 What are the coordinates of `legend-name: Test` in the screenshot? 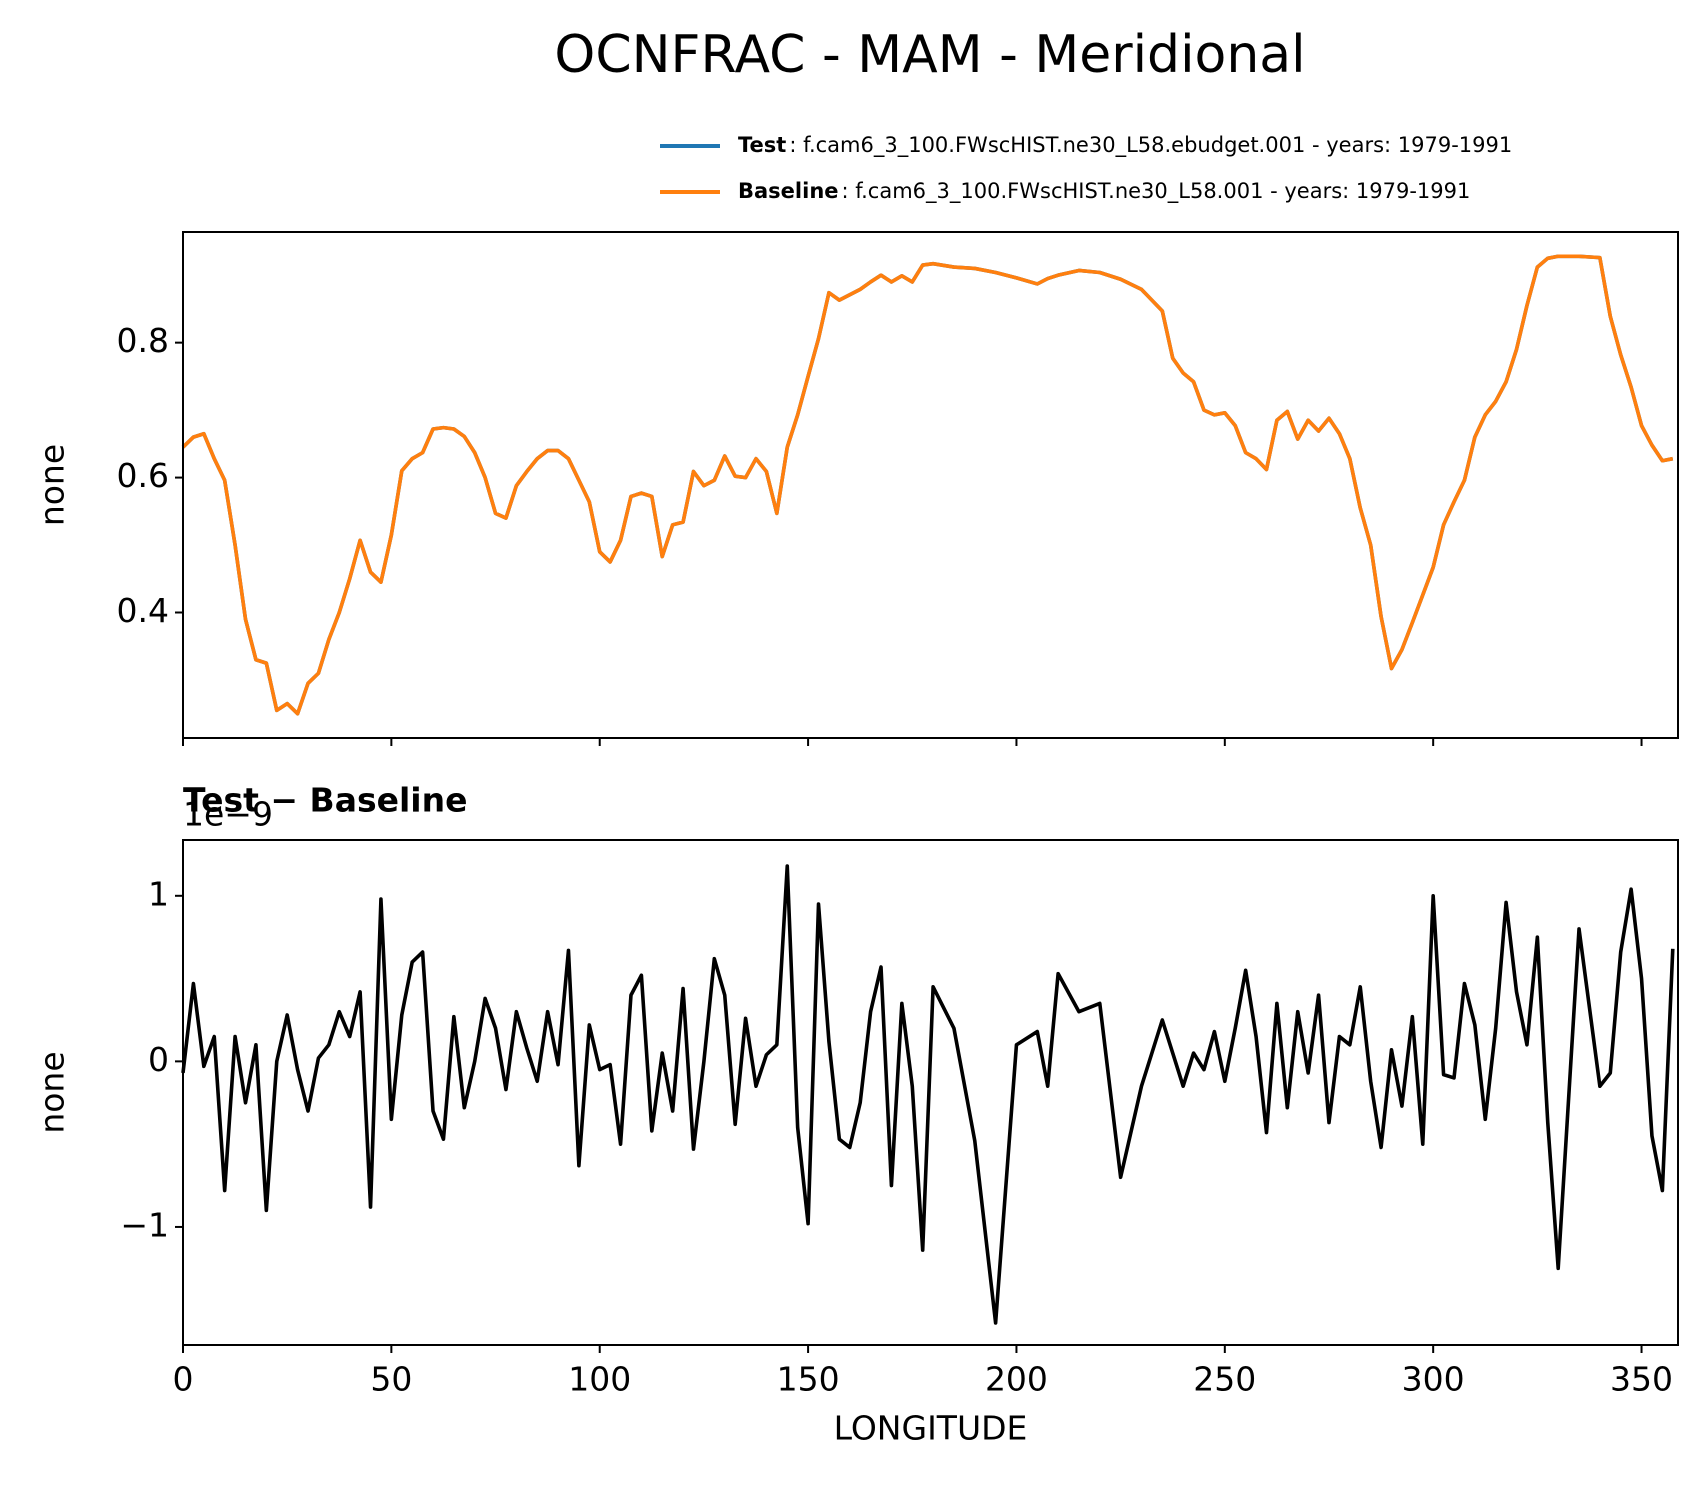 It's located at (762, 145).